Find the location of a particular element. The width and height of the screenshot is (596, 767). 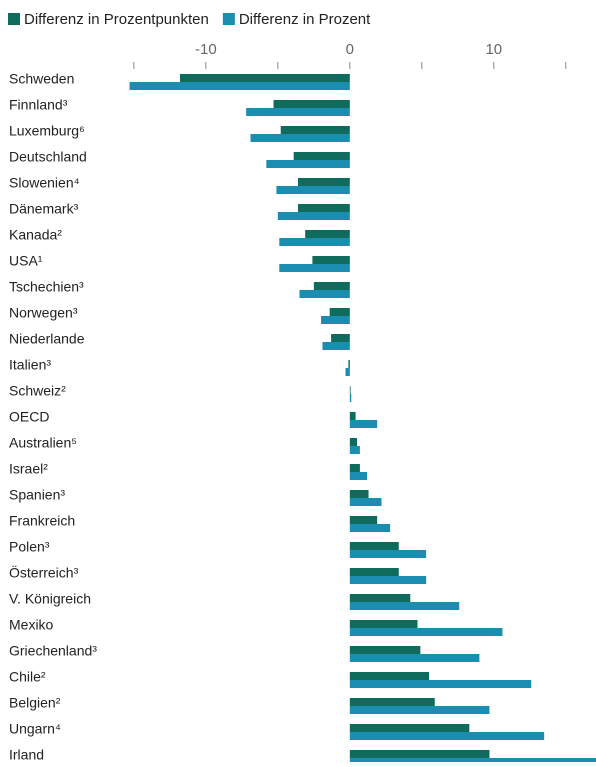

y-tick-label: Finnland³ is located at coordinates (38, 105).